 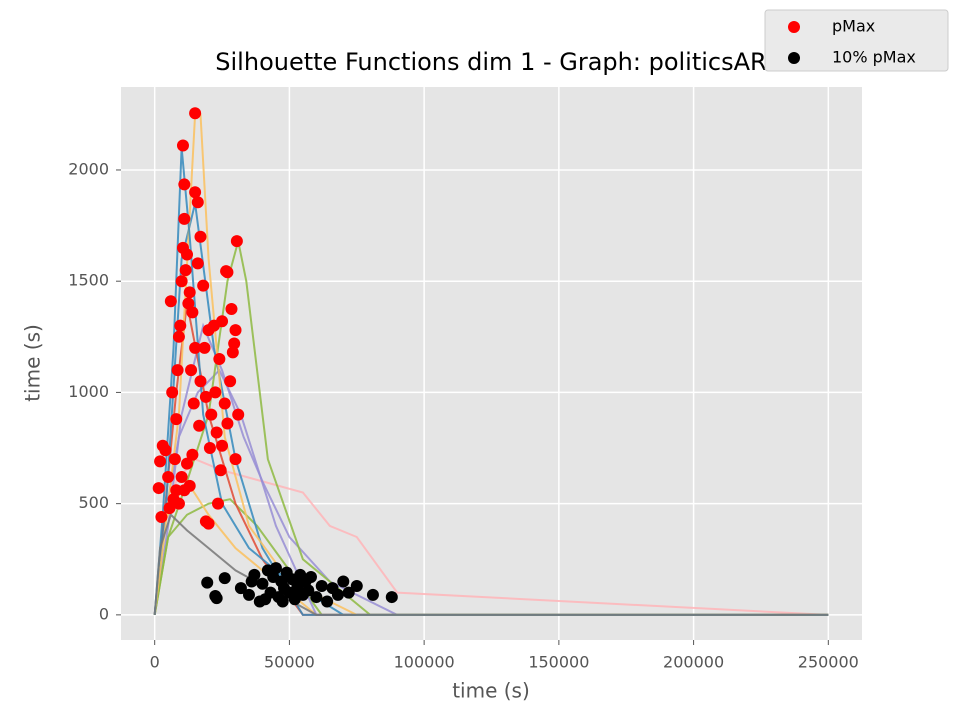 I want to click on x-tick-label: 250000, so click(x=828, y=662).